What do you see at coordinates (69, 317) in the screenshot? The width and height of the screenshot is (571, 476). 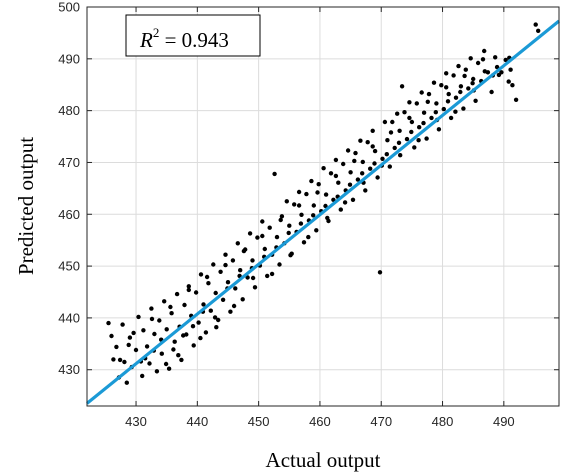 I see `y-tick-label: 440` at bounding box center [69, 317].